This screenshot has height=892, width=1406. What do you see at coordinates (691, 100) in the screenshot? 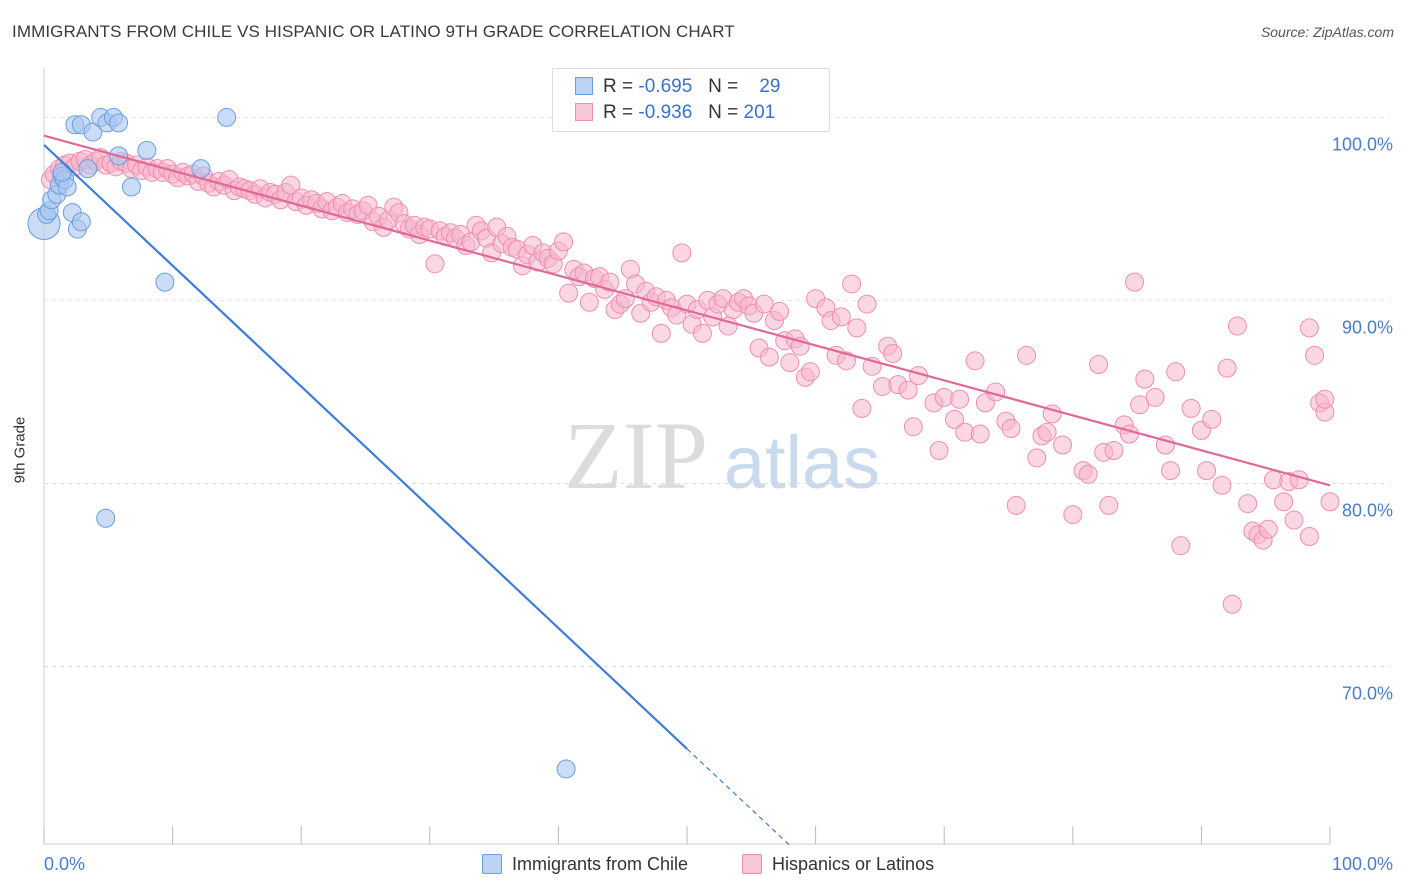
I see `stats-legend: R = -0.695 N = 29 R = -0.936 N = 201` at bounding box center [691, 100].